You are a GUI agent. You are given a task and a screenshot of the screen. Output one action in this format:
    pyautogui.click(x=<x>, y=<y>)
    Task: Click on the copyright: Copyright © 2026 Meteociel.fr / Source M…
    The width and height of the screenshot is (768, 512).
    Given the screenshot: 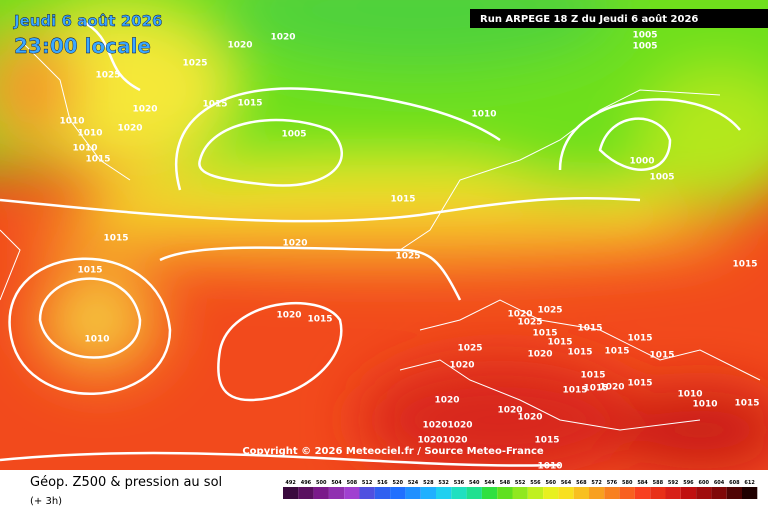 What is the action you would take?
    pyautogui.click(x=393, y=451)
    